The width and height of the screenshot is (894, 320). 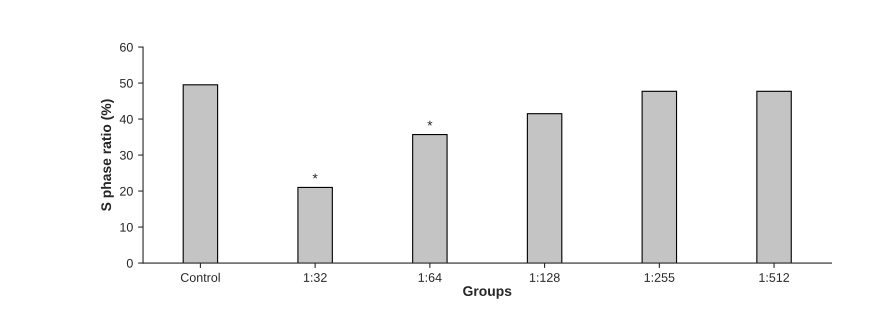 I want to click on y-tick-label: 10, so click(x=126, y=227).